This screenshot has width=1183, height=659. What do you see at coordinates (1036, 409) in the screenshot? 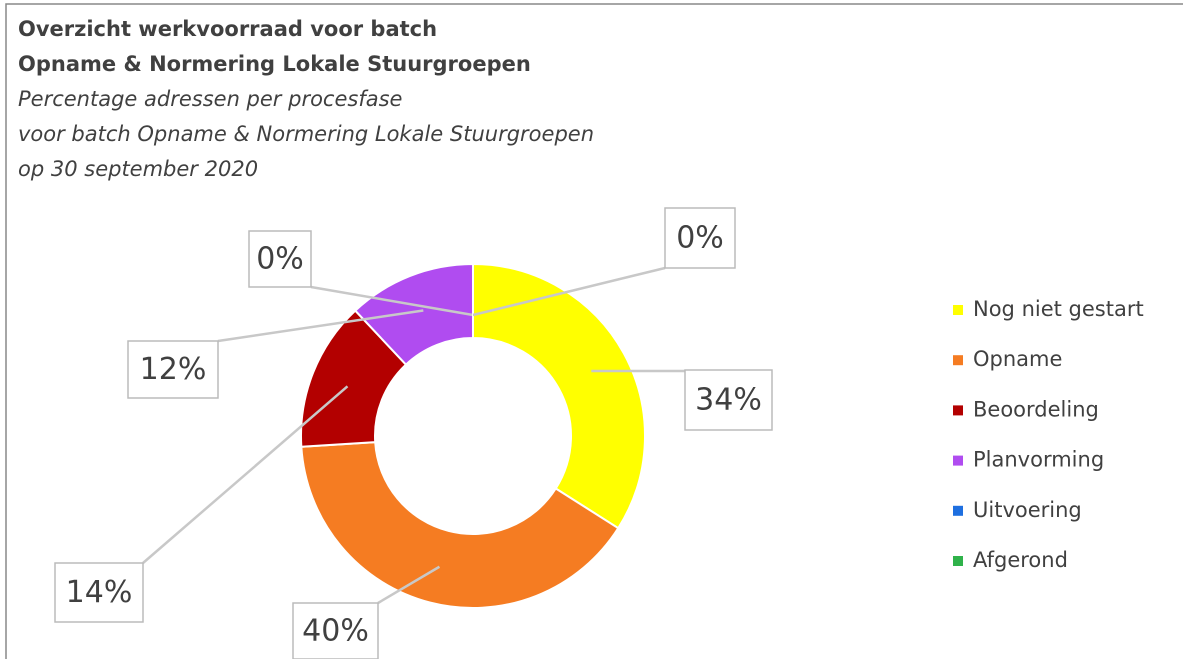
I see `legend-label: Beoordeling` at bounding box center [1036, 409].